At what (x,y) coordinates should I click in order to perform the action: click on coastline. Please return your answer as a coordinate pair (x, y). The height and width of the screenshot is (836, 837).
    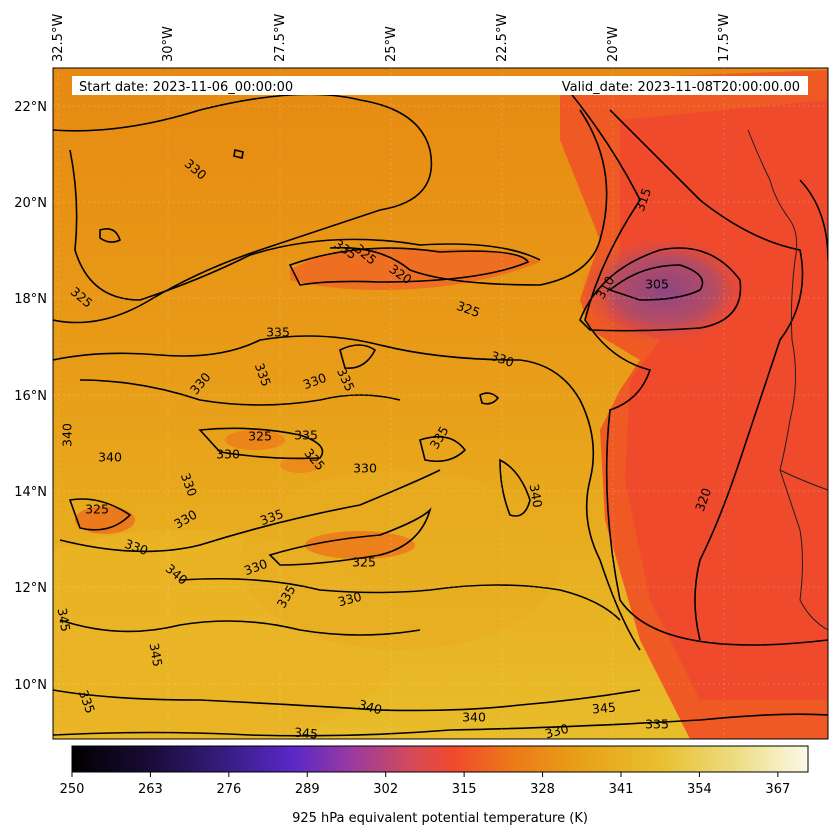
    Looking at the image, I should click on (787, 380).